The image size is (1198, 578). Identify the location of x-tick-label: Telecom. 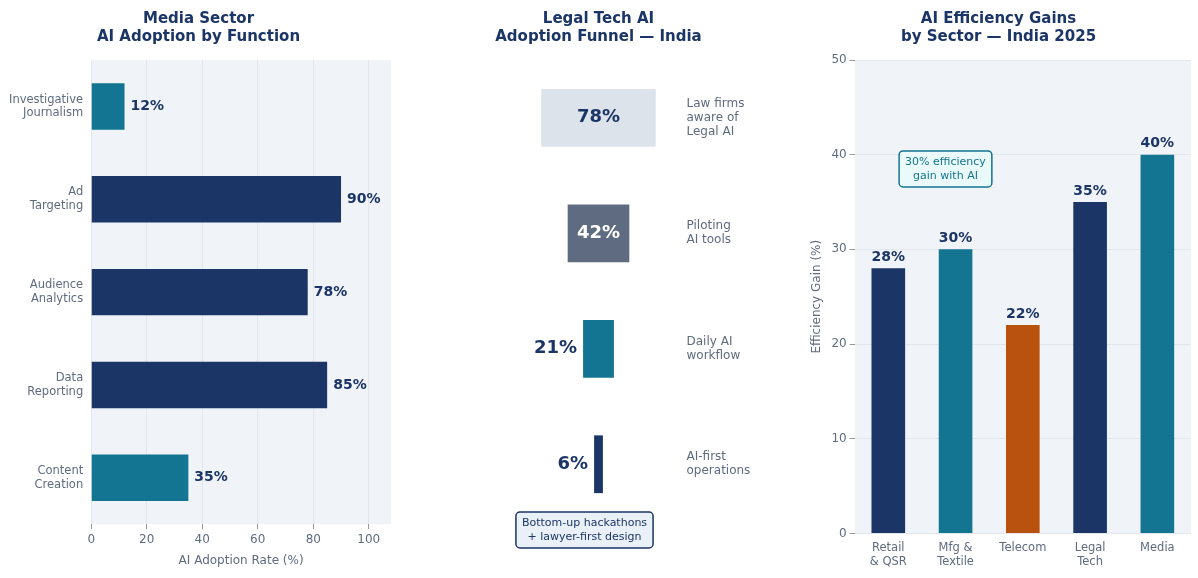
(1022, 547).